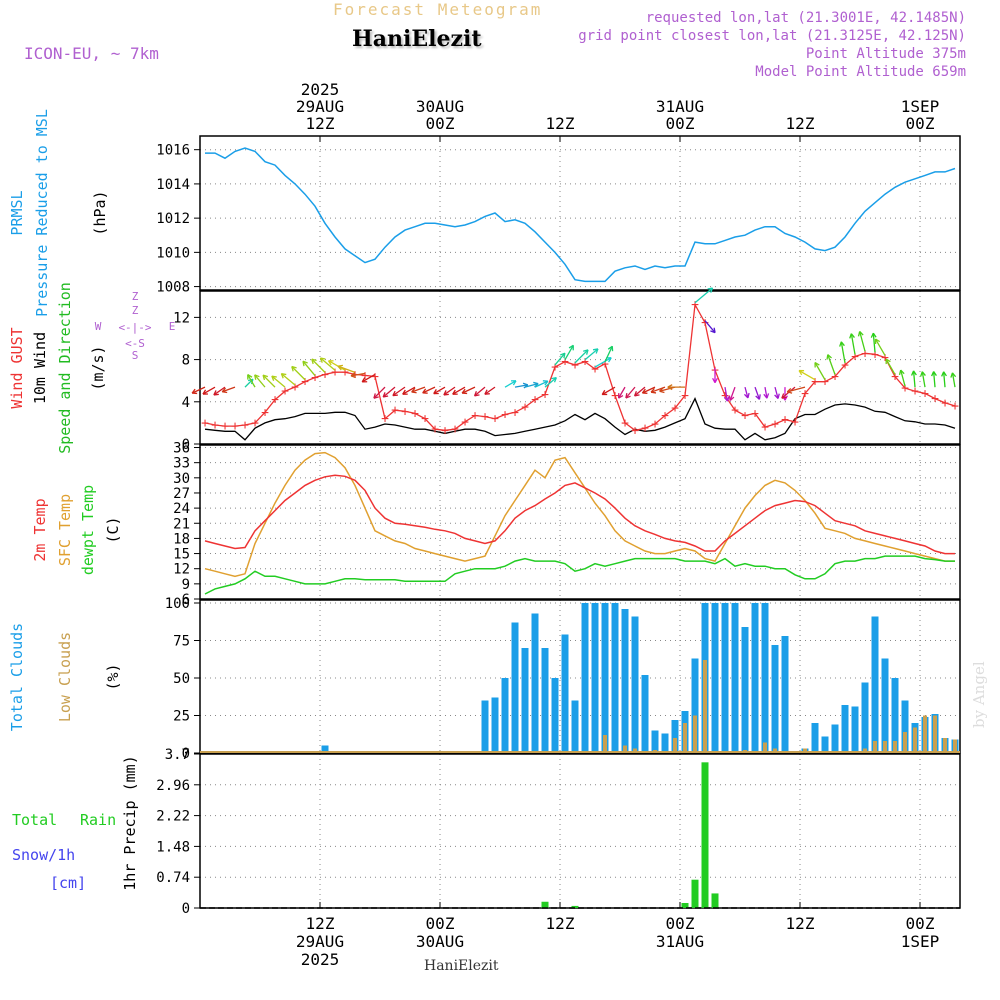  What do you see at coordinates (181, 464) in the screenshot?
I see `ytick-label: 33` at bounding box center [181, 464].